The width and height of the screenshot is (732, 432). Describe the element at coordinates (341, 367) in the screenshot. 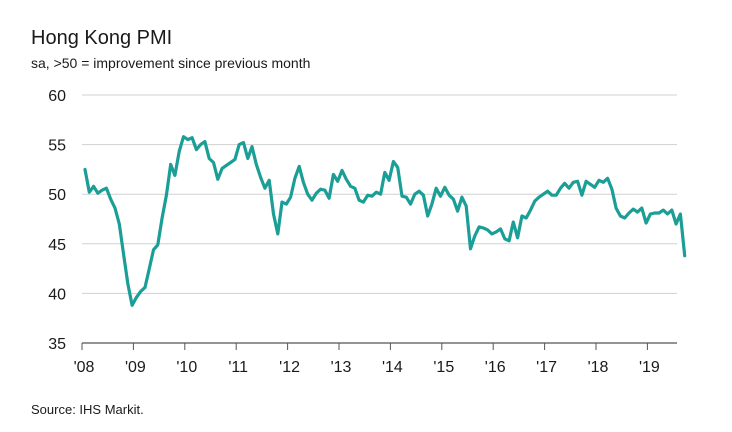

I see `x-tick-label: '13` at that location.